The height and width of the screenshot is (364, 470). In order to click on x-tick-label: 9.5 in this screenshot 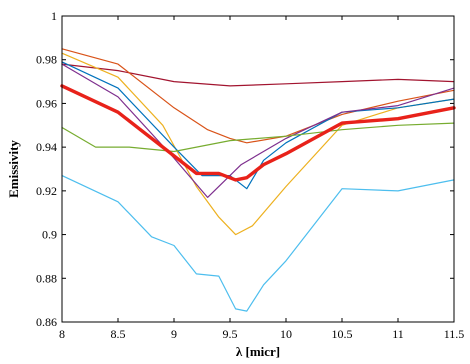, I will do `click(230, 334)`.